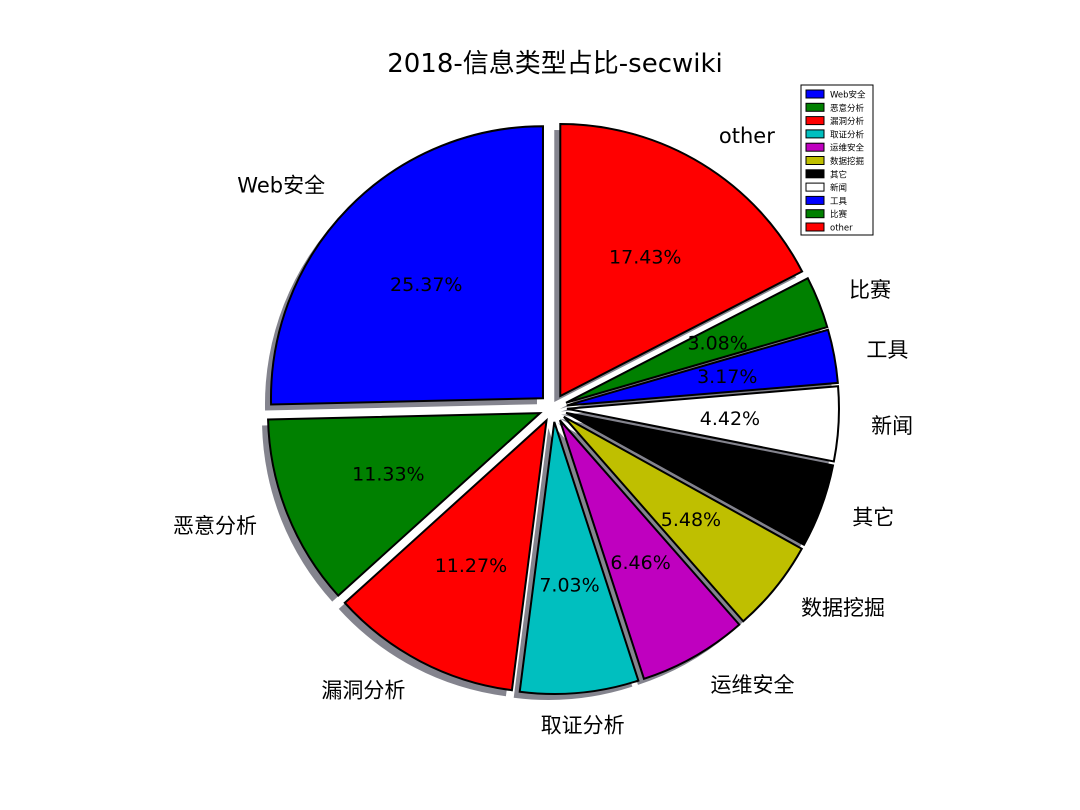 This screenshot has width=1080, height=810. Describe the element at coordinates (847, 121) in the screenshot. I see `legend-label: 漏洞分析` at that location.